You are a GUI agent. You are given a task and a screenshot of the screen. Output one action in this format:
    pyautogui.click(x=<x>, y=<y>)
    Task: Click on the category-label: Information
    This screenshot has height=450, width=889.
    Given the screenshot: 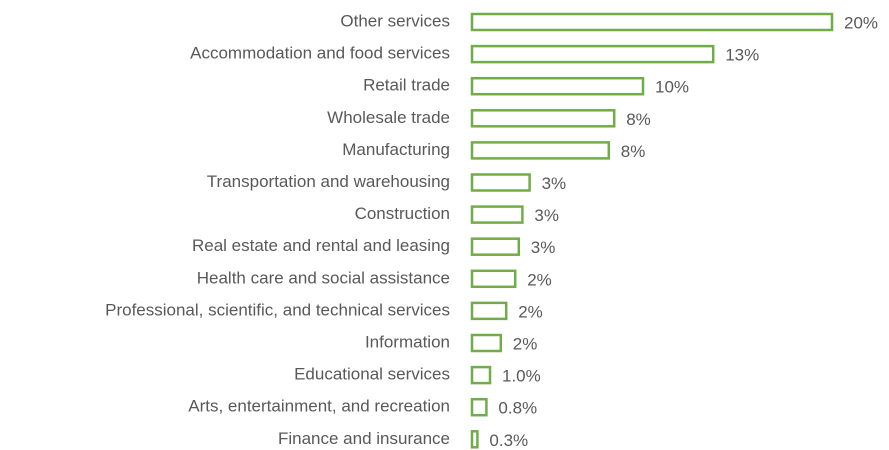 What is the action you would take?
    pyautogui.click(x=407, y=341)
    